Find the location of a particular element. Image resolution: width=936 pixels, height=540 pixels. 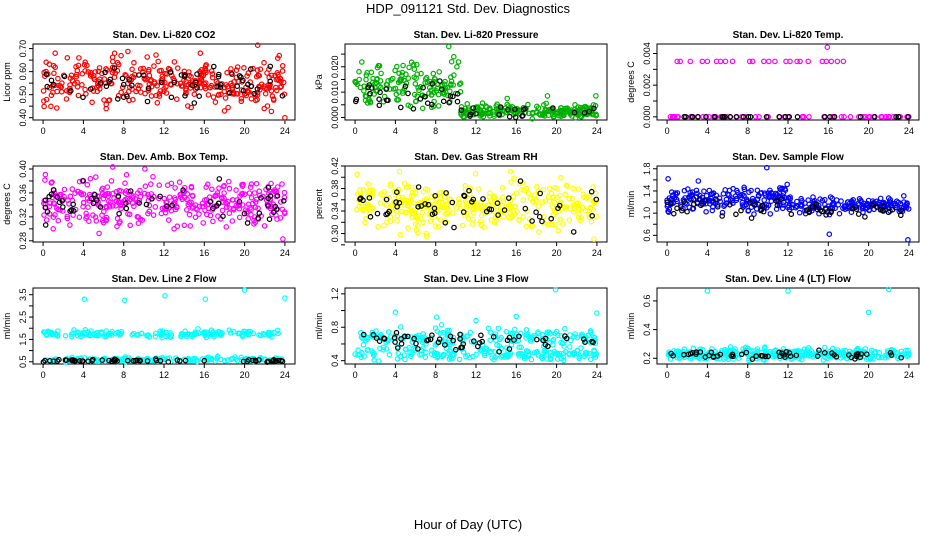

y-axis-label: degrees C is located at coordinates (631, 82).